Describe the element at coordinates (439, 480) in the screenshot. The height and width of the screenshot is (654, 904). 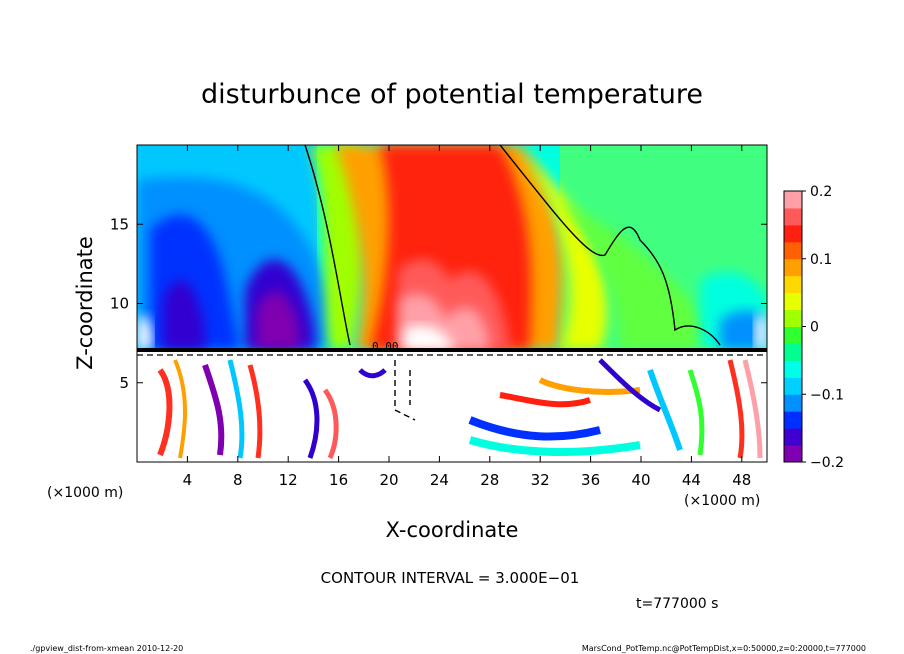
I see `x-tick-label: 24` at that location.